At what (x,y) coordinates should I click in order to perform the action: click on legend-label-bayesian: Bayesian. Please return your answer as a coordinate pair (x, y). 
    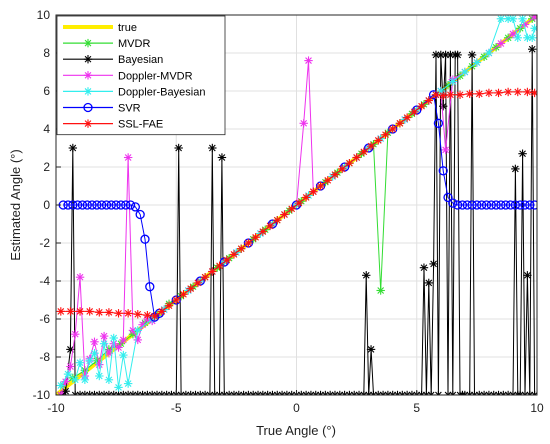
    Looking at the image, I should click on (140, 60).